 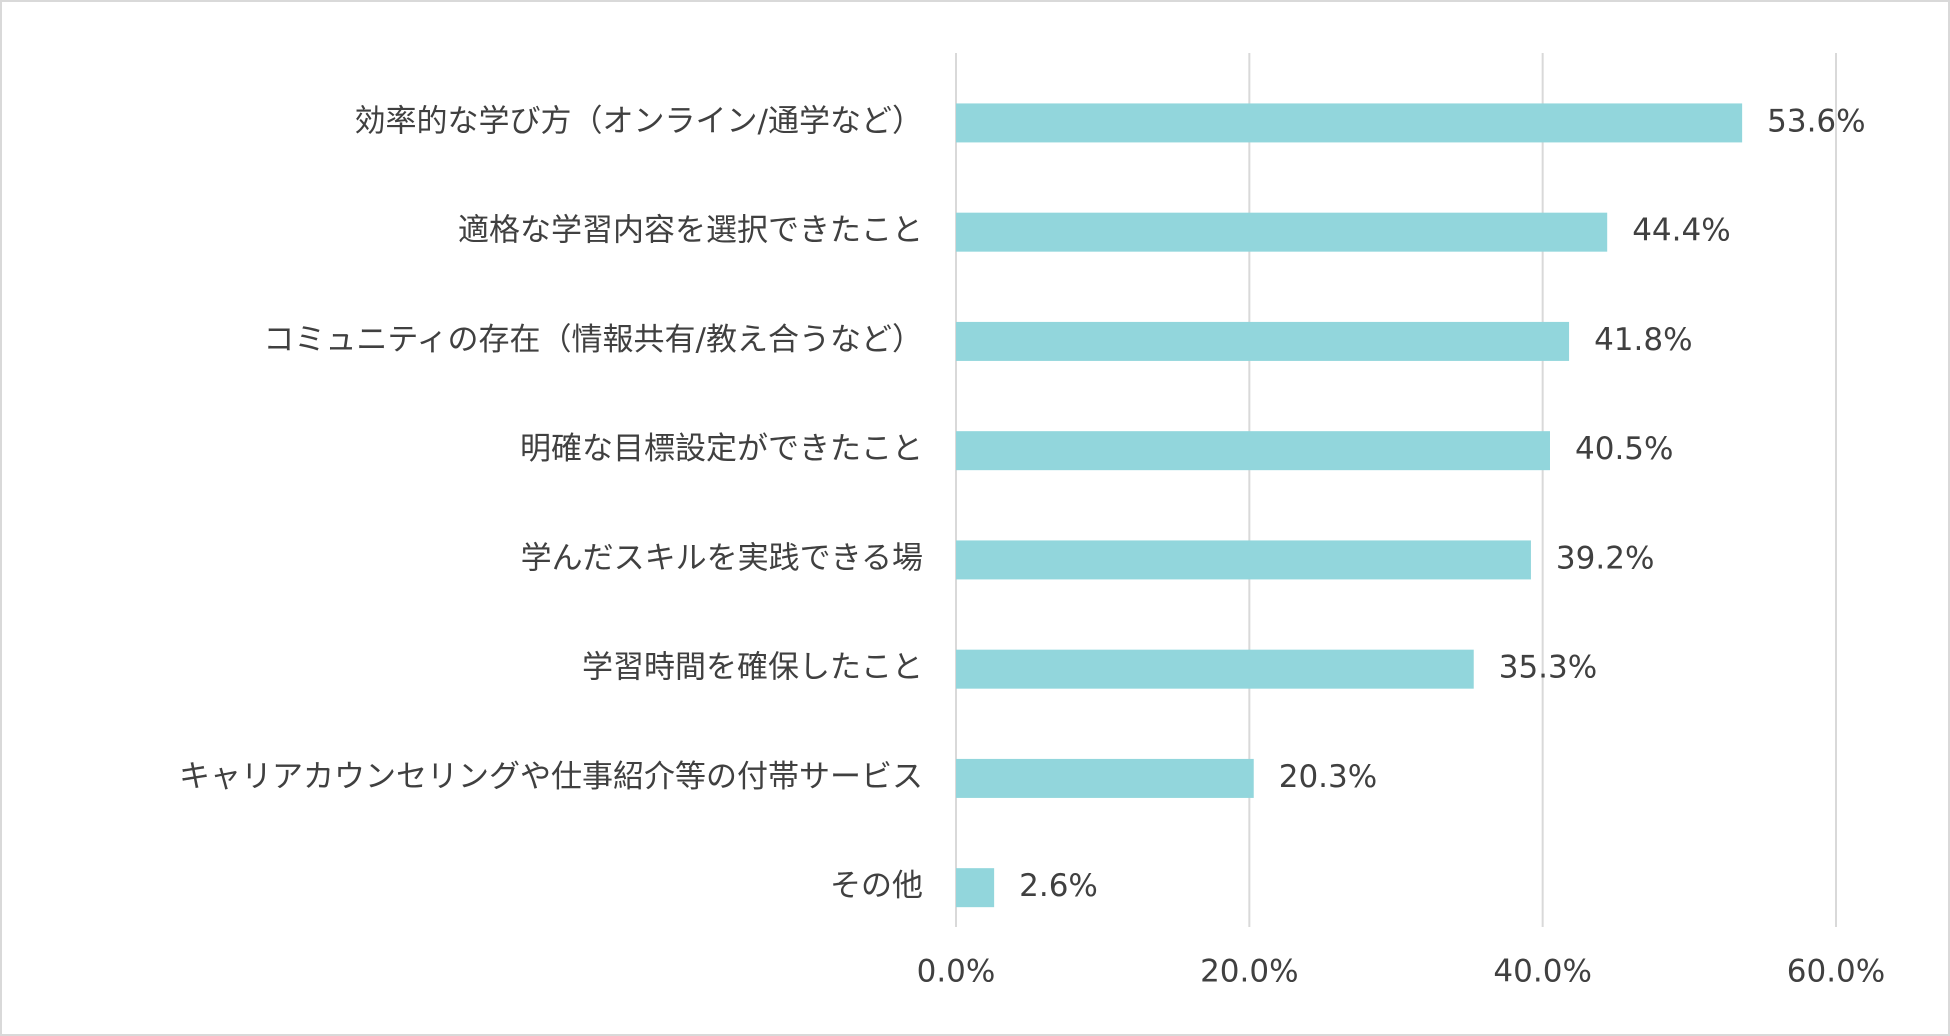 I want to click on y-tick-label: 学習時間を確保したこと, so click(x=752, y=668).